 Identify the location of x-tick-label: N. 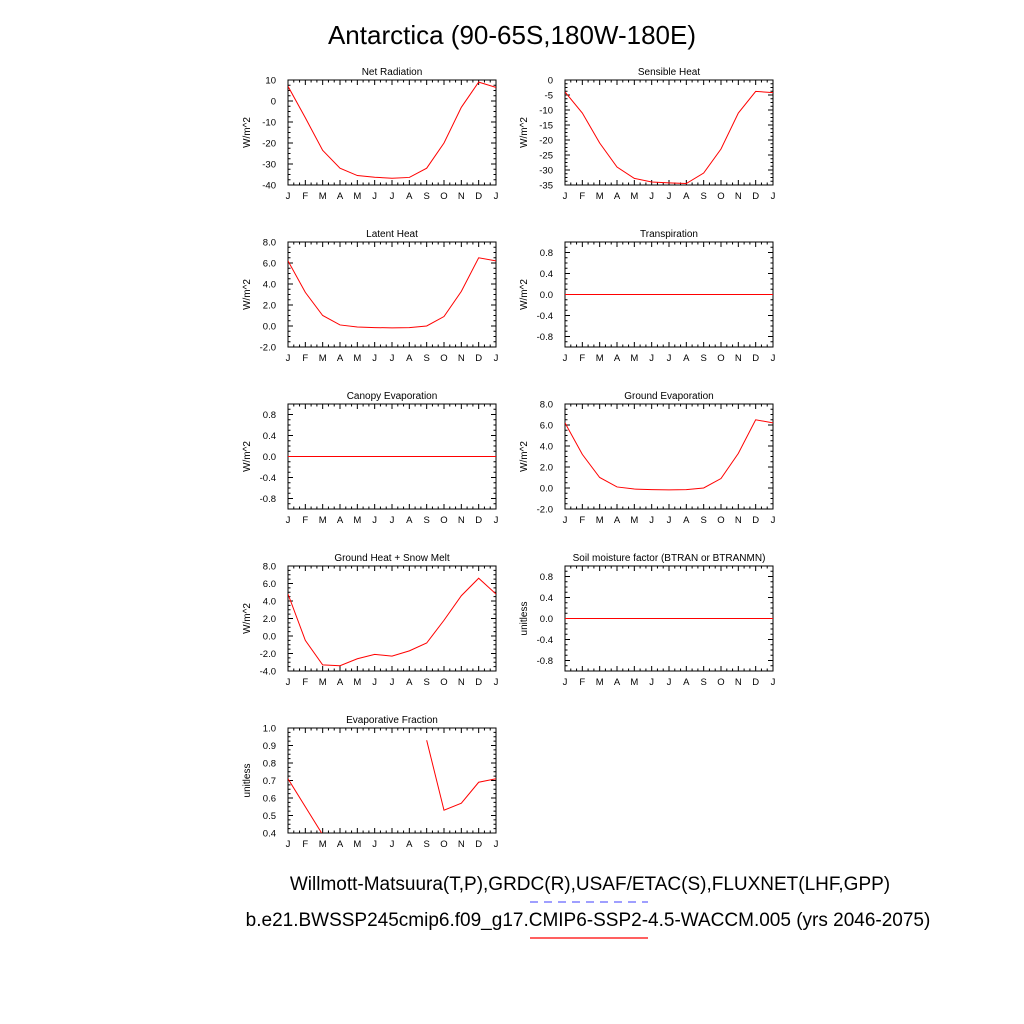
(461, 682).